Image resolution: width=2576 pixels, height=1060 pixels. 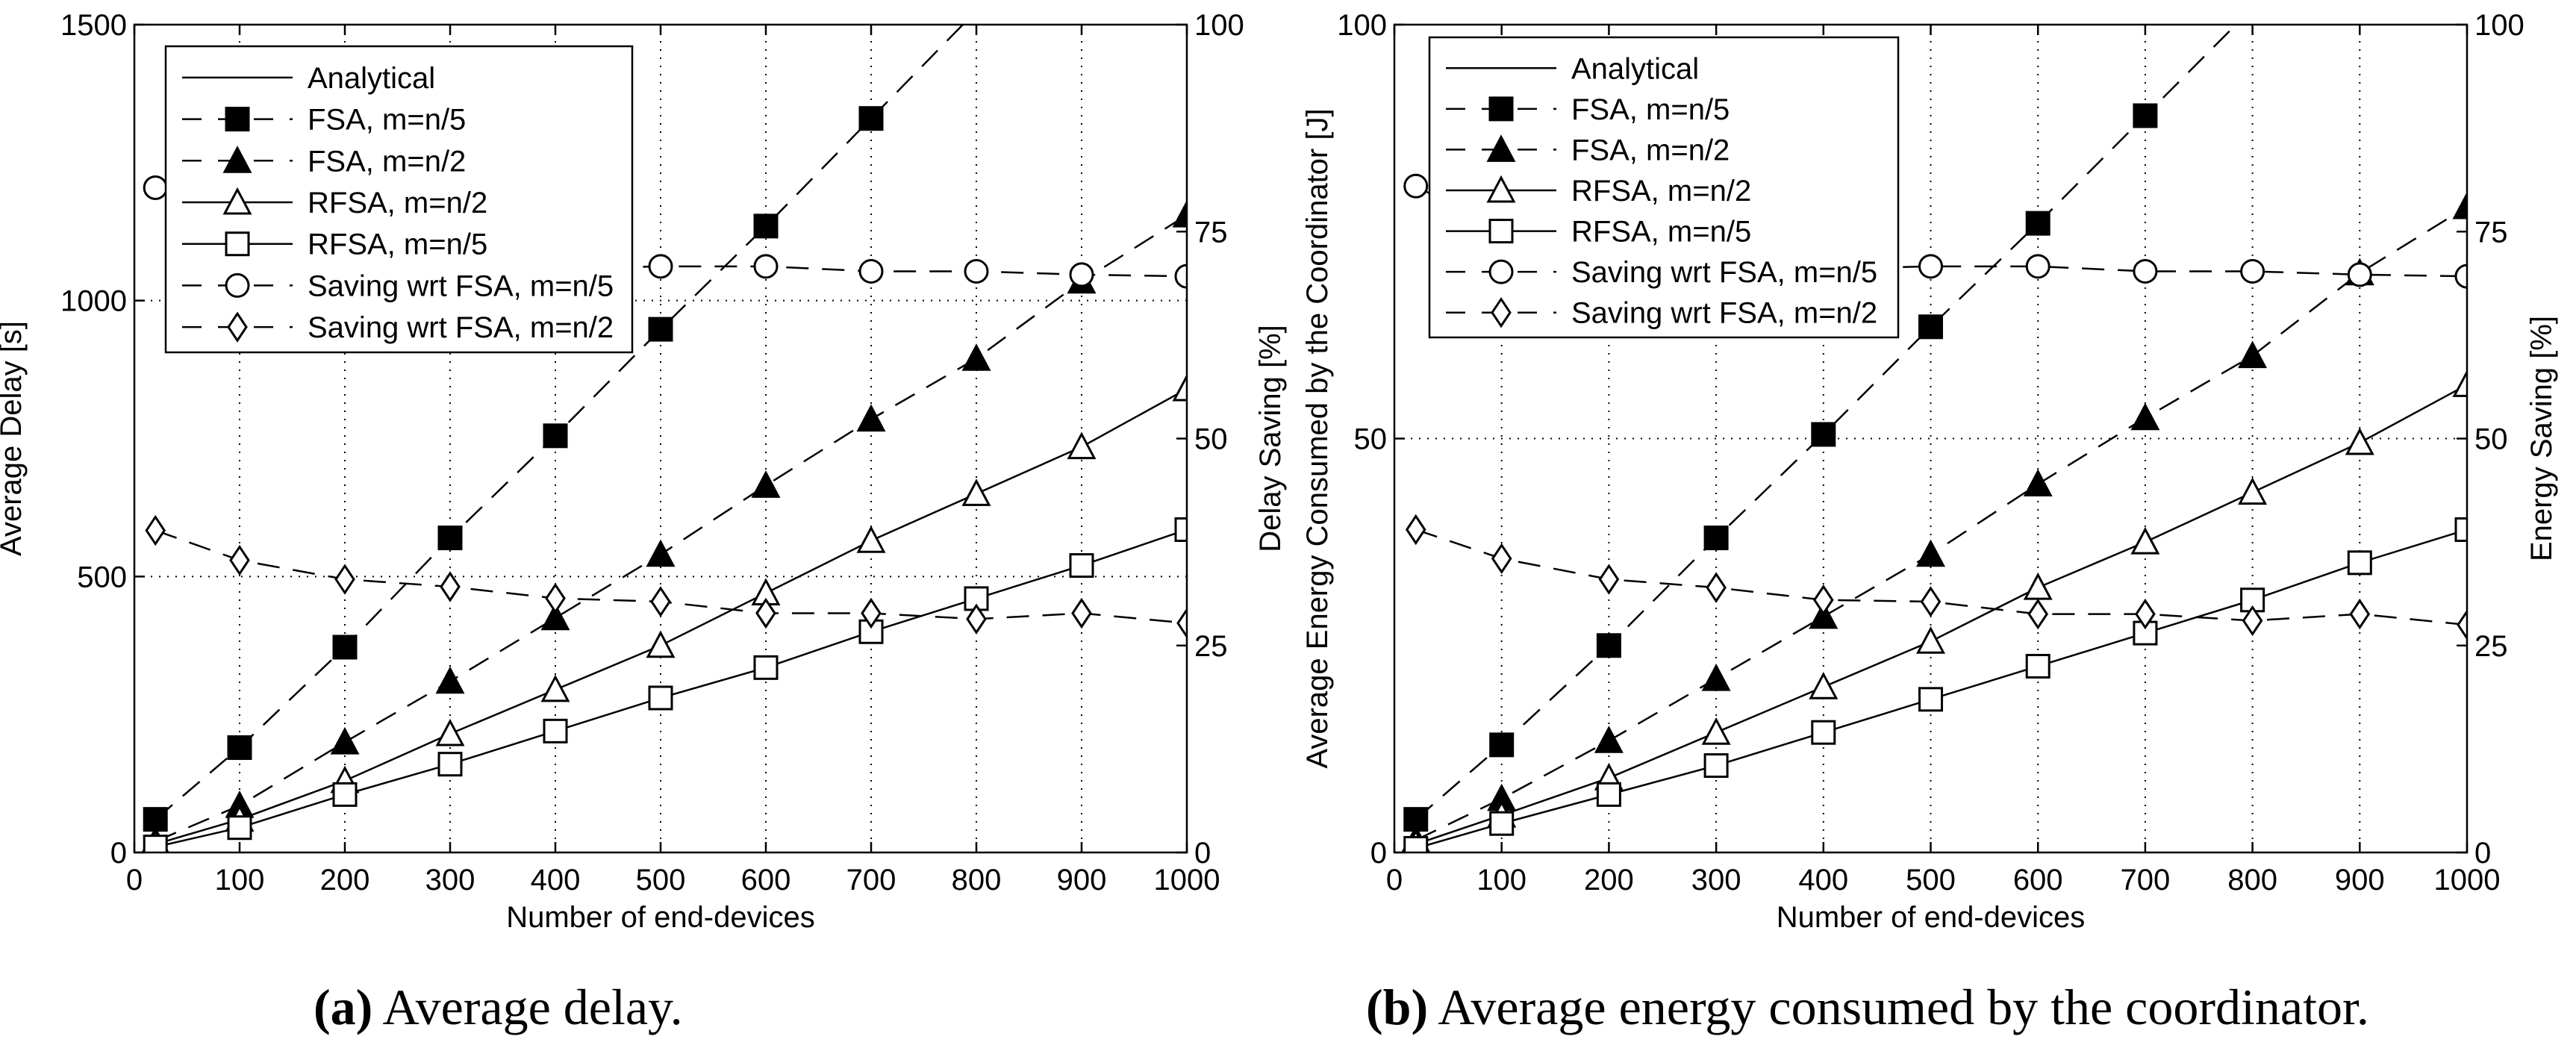 What do you see at coordinates (461, 285) in the screenshot?
I see `legend-label: Saving wrt FSA, m=n/5` at bounding box center [461, 285].